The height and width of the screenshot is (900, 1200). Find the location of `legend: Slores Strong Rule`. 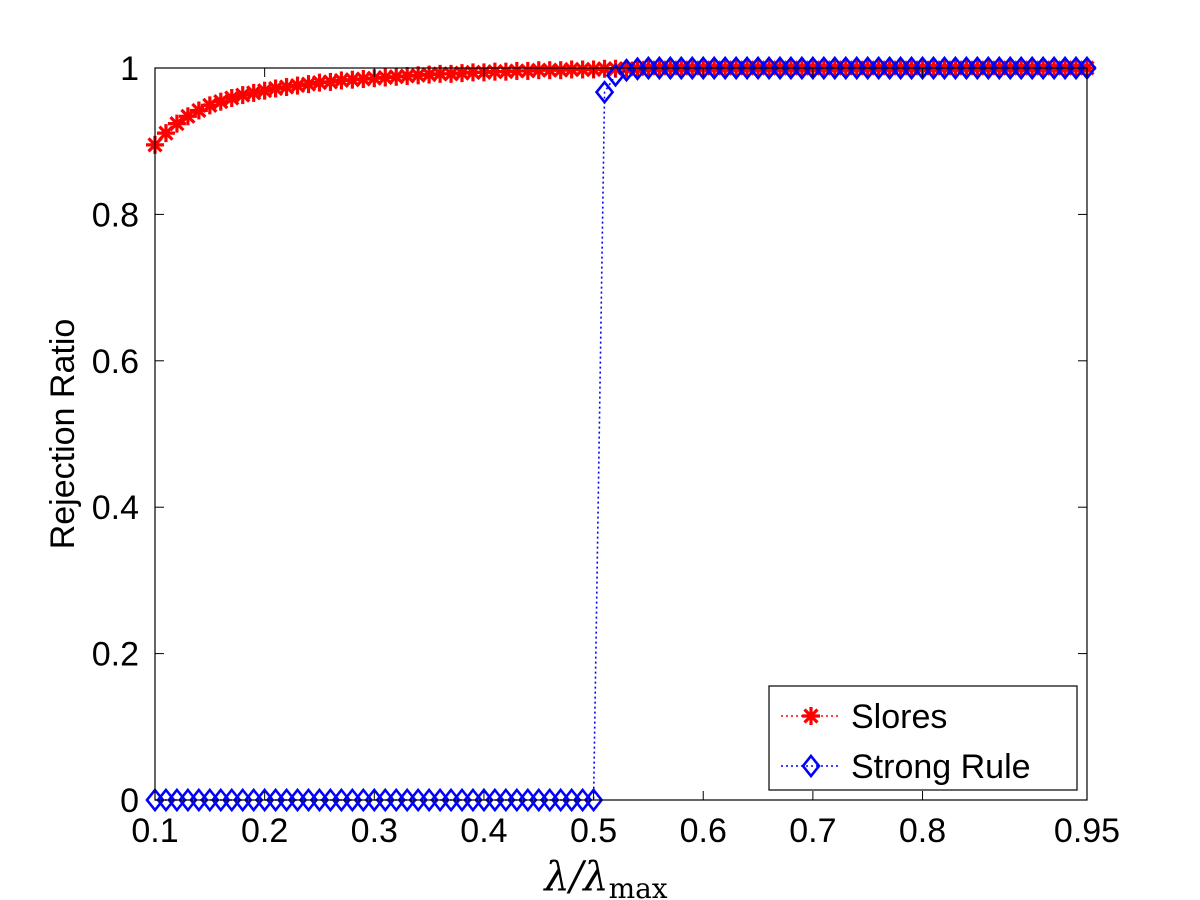

legend: Slores Strong Rule is located at coordinates (923, 738).